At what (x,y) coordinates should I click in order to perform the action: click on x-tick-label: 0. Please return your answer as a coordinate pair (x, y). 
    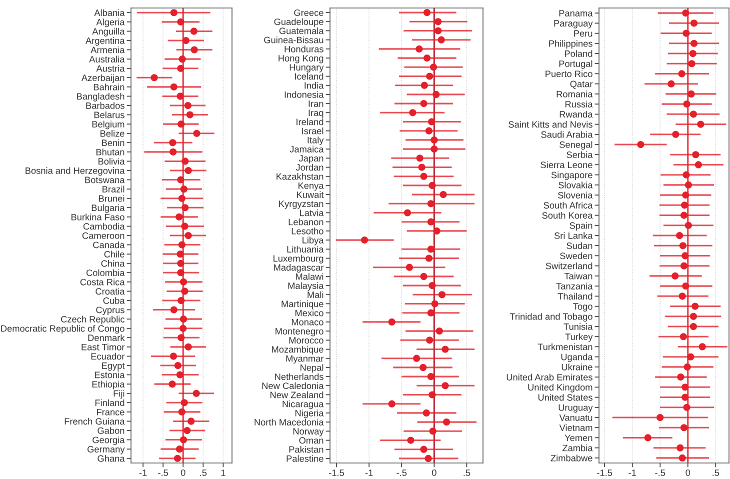
    Looking at the image, I should click on (434, 472).